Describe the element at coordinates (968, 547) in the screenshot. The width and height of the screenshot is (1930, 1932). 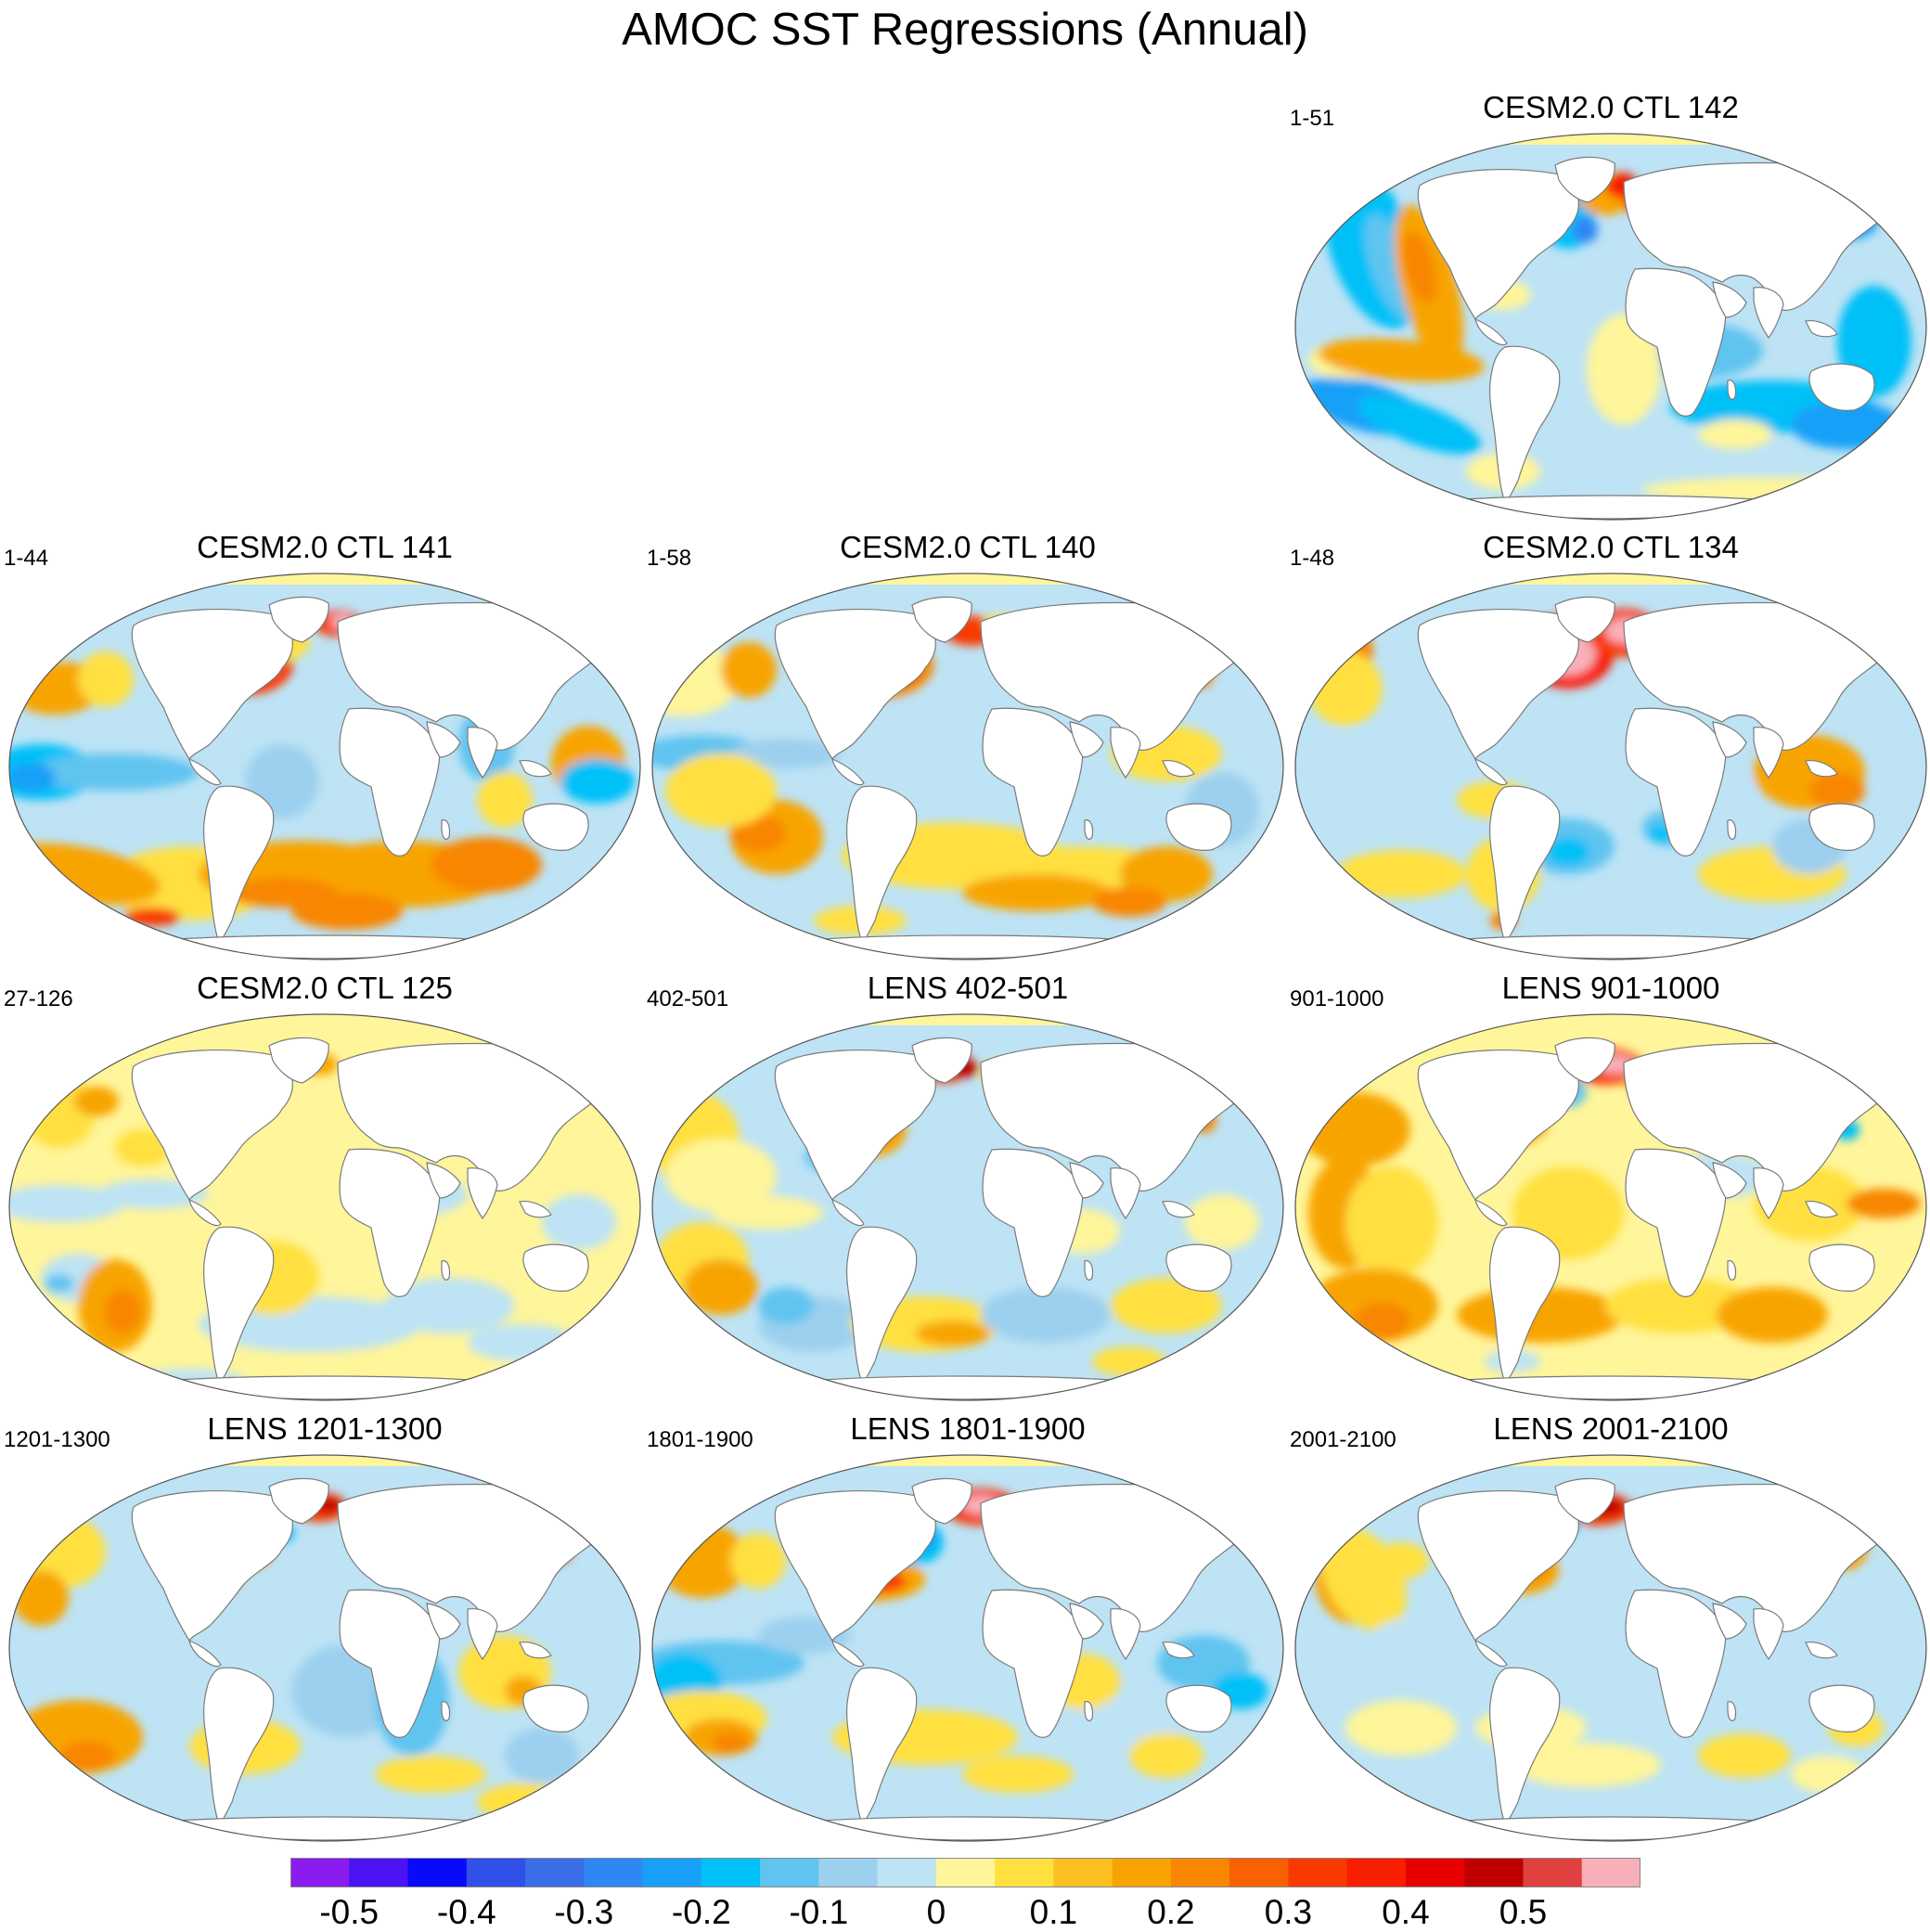
I see `panel-title: CESM2.0 CTL 140` at that location.